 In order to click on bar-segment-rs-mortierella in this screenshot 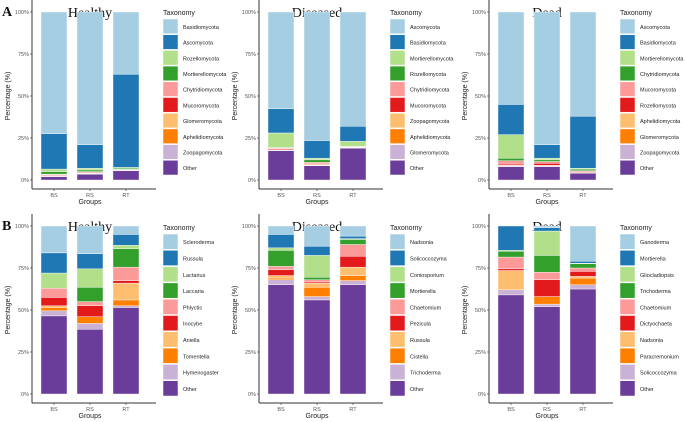, I will do `click(547, 229)`.